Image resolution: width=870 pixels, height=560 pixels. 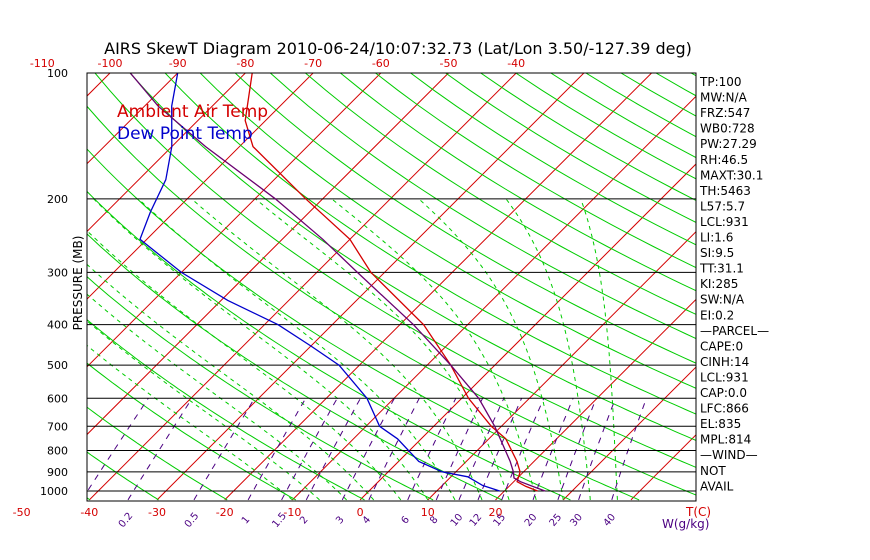 I want to click on mixing-ratio-label: 40, so click(x=610, y=520).